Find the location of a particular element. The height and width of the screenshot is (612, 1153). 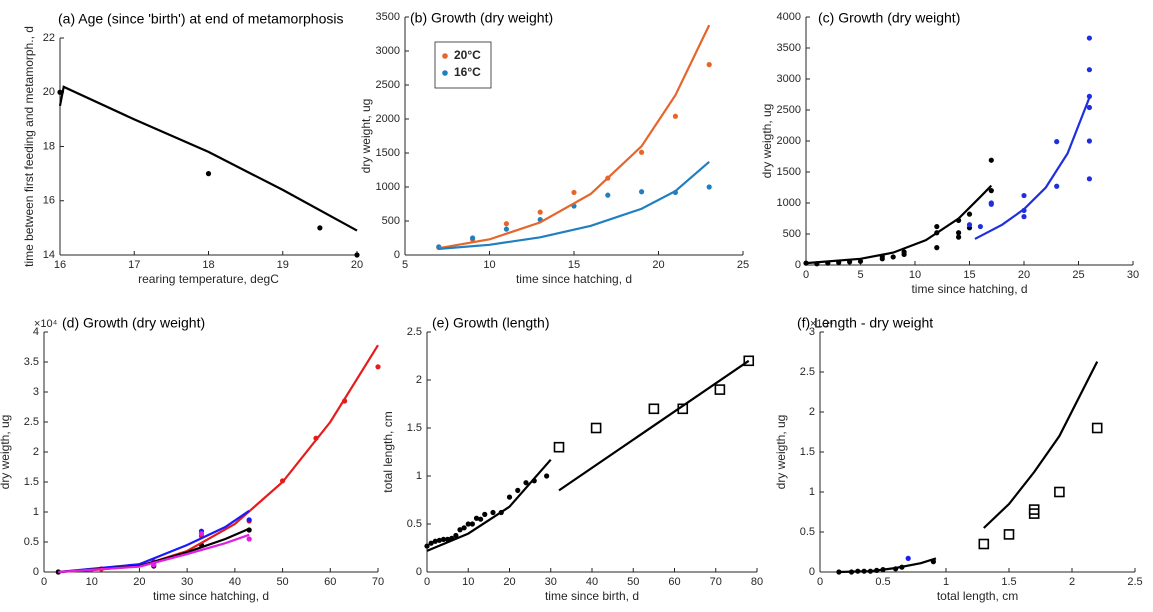

chart-title: (c) Growth (dry weight) is located at coordinates (889, 18).